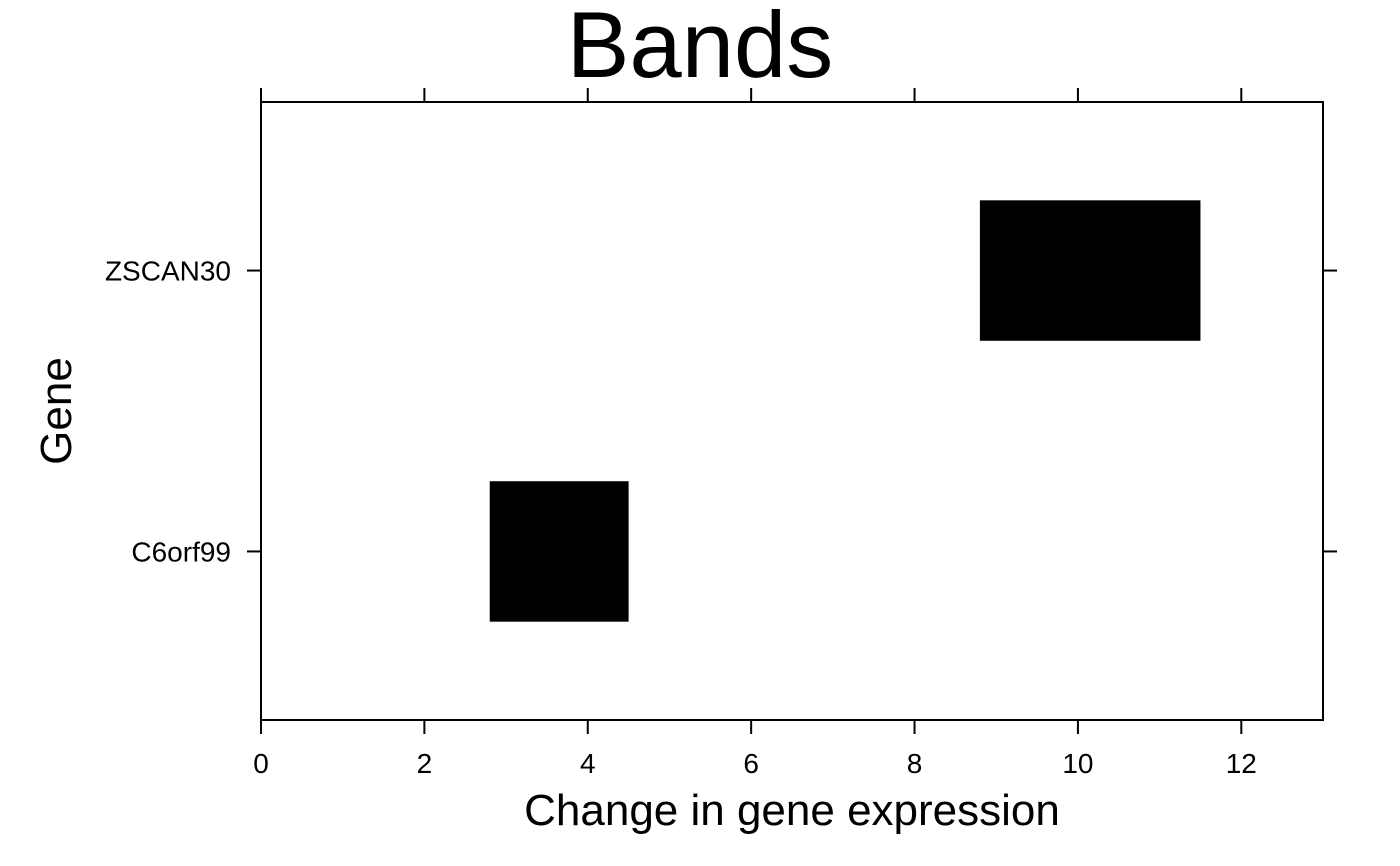  I want to click on x-tick-label: 4, so click(588, 763).